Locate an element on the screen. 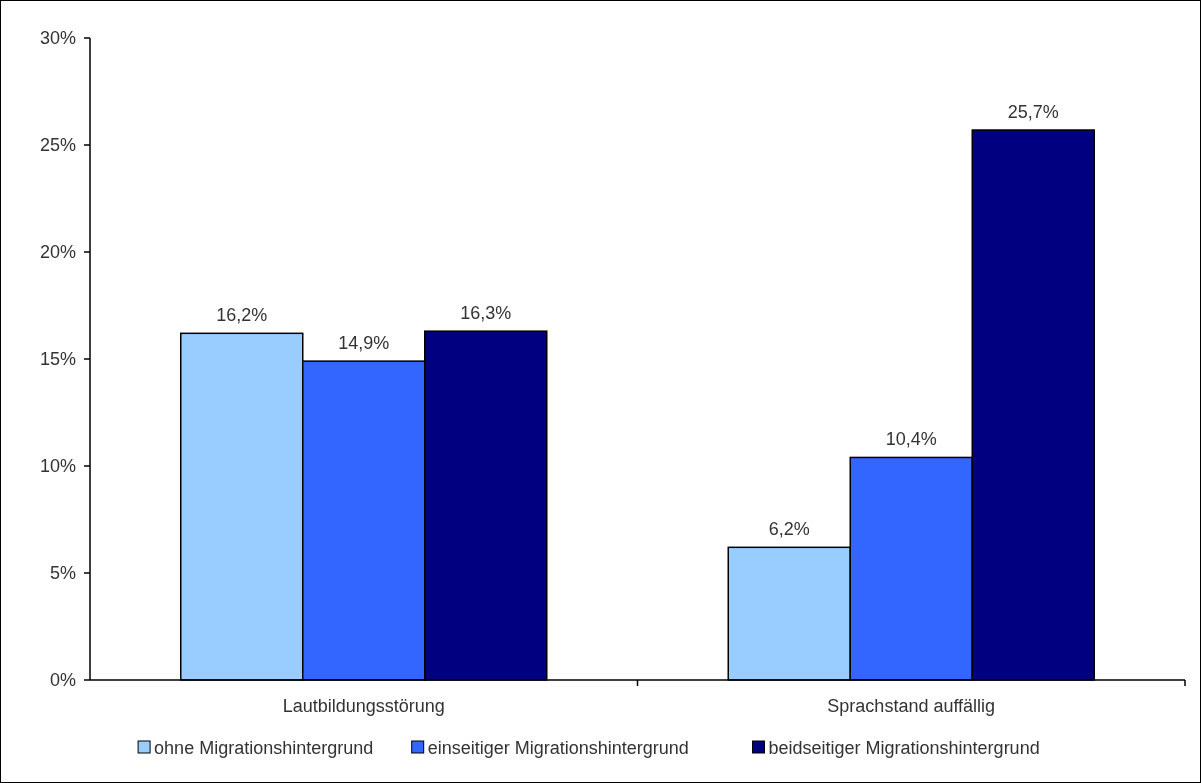  data-label: 6,2% is located at coordinates (789, 529).